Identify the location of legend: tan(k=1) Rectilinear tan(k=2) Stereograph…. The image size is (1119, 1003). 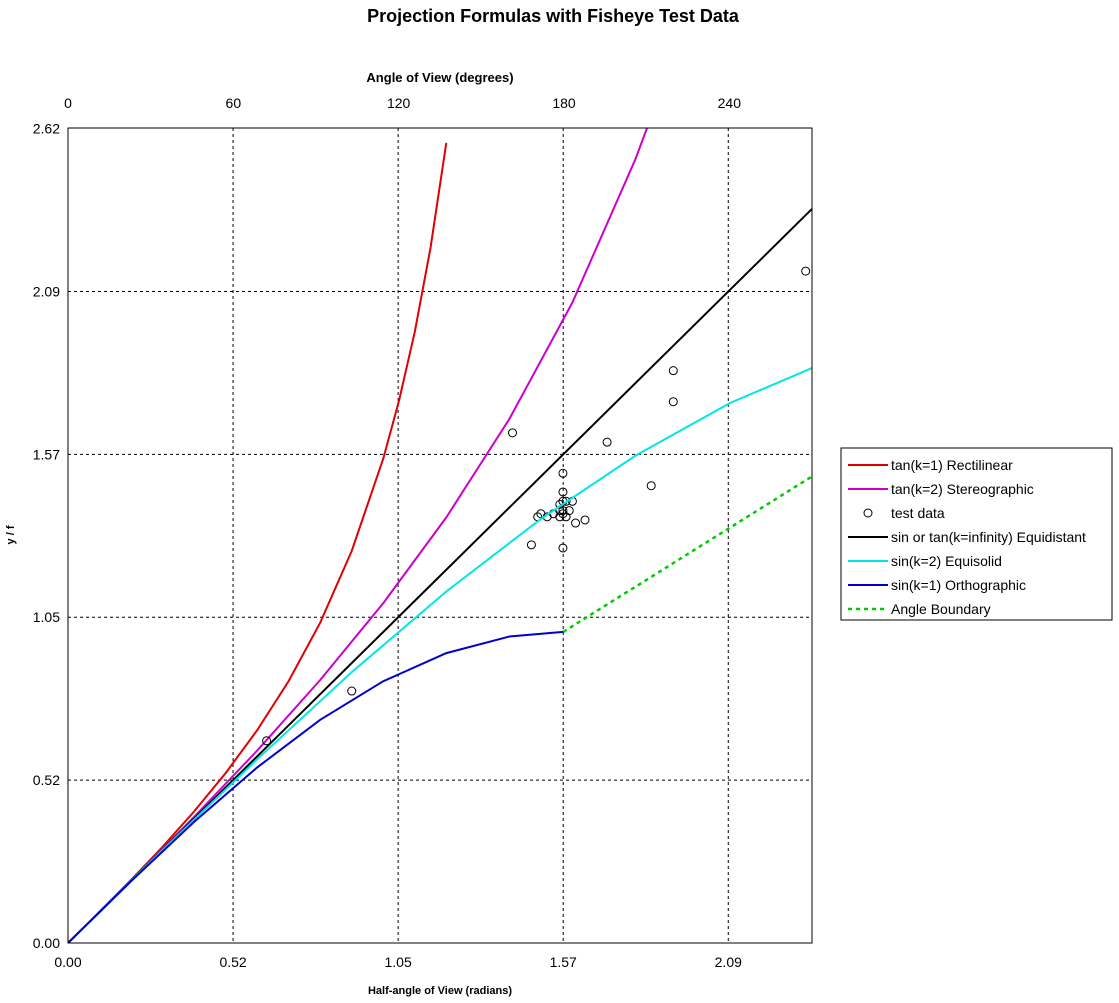
(976, 534).